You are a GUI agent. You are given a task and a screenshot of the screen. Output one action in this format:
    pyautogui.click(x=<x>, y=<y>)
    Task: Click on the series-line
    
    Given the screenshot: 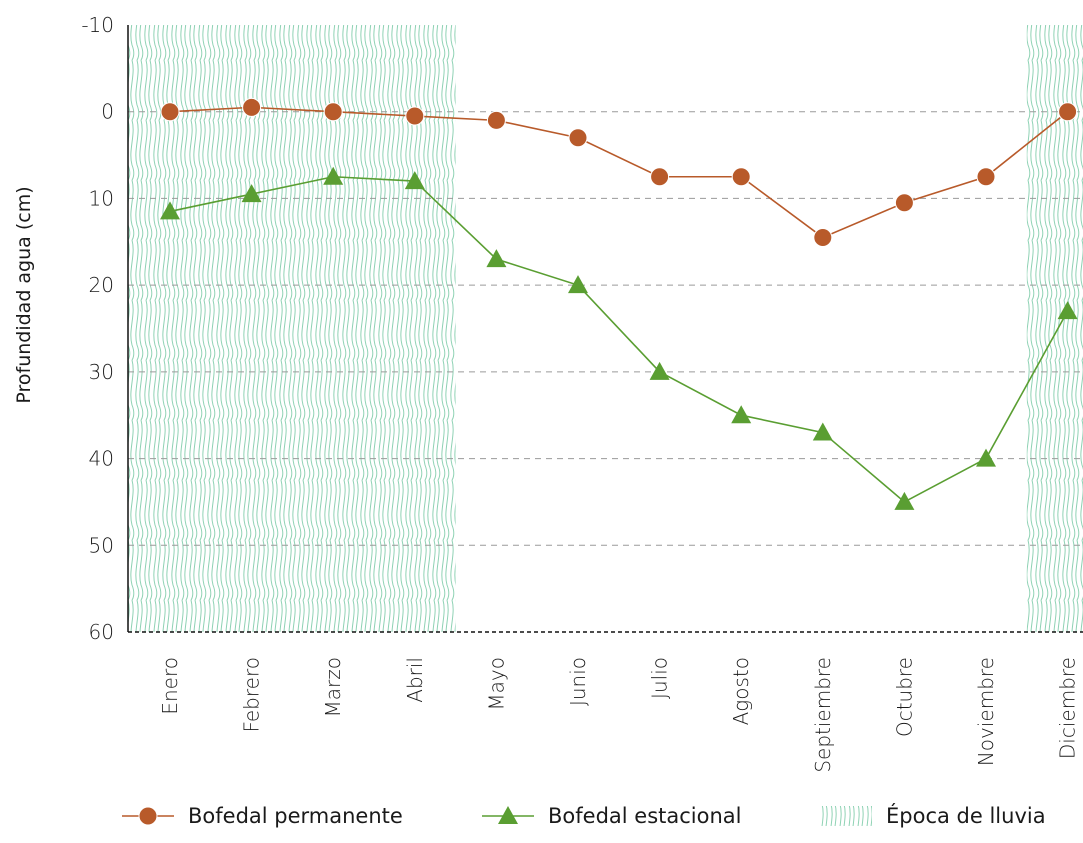 What is the action you would take?
    pyautogui.click(x=619, y=172)
    